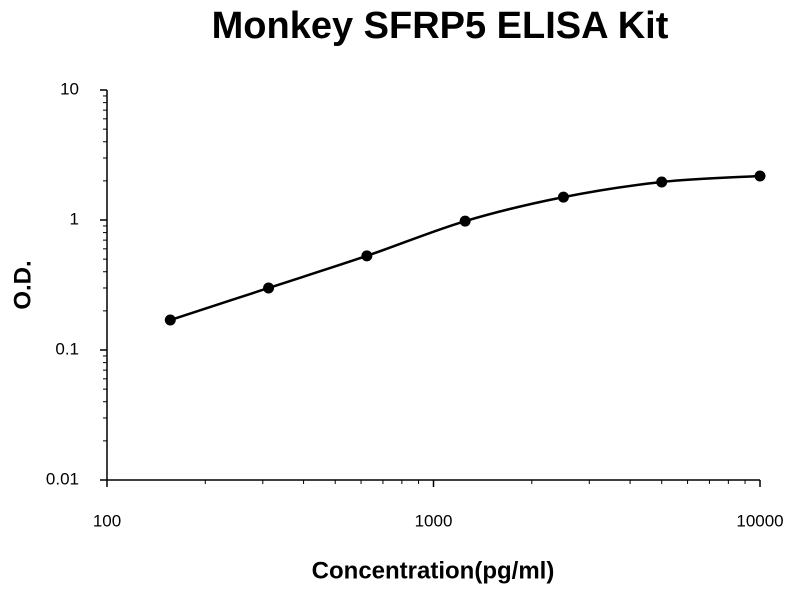  I want to click on y-tick-label: 1, so click(74, 218).